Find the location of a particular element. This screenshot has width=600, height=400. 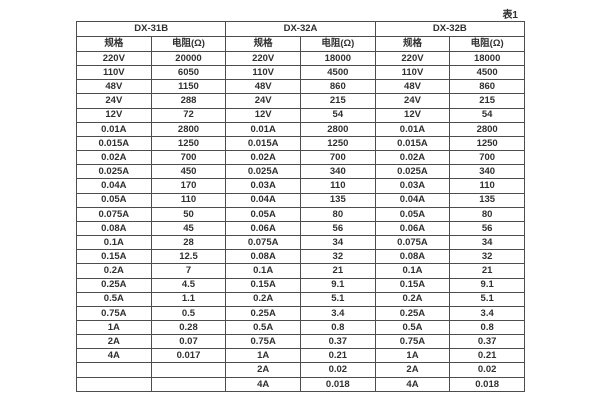

spec-cell: 0.02A is located at coordinates (412, 158).